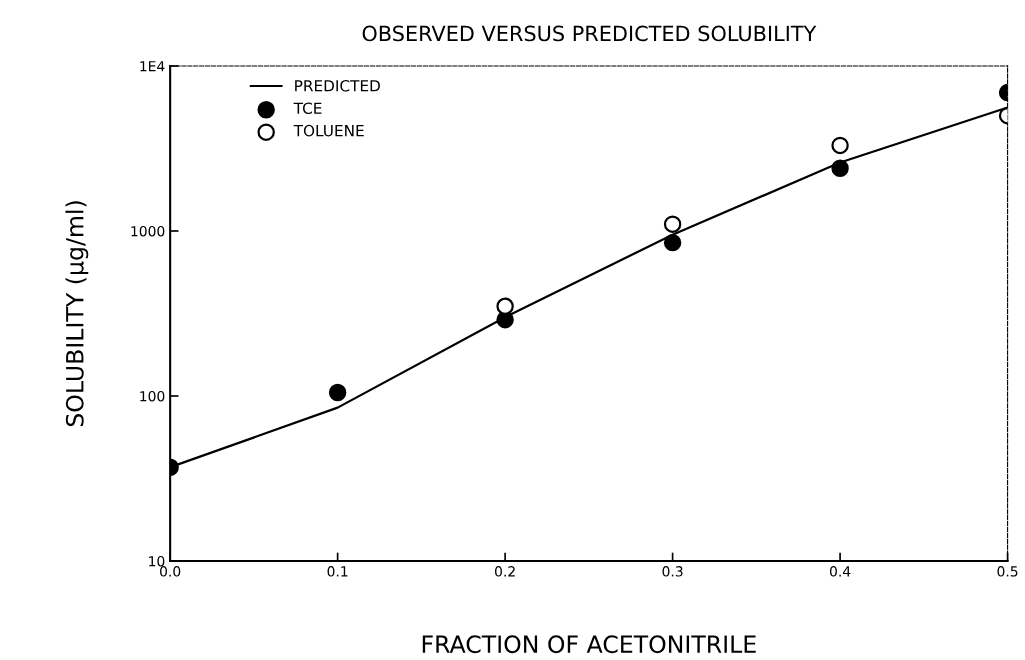 This screenshot has height=660, width=1025. Describe the element at coordinates (77, 314) in the screenshot. I see `y-axis-title: SOLUBILITY (μg/ml)` at that location.